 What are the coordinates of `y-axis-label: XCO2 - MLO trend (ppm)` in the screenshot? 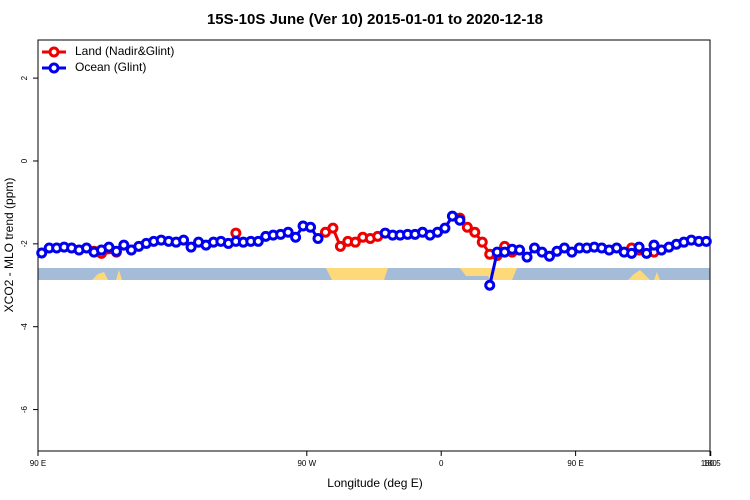 It's located at (9, 245).